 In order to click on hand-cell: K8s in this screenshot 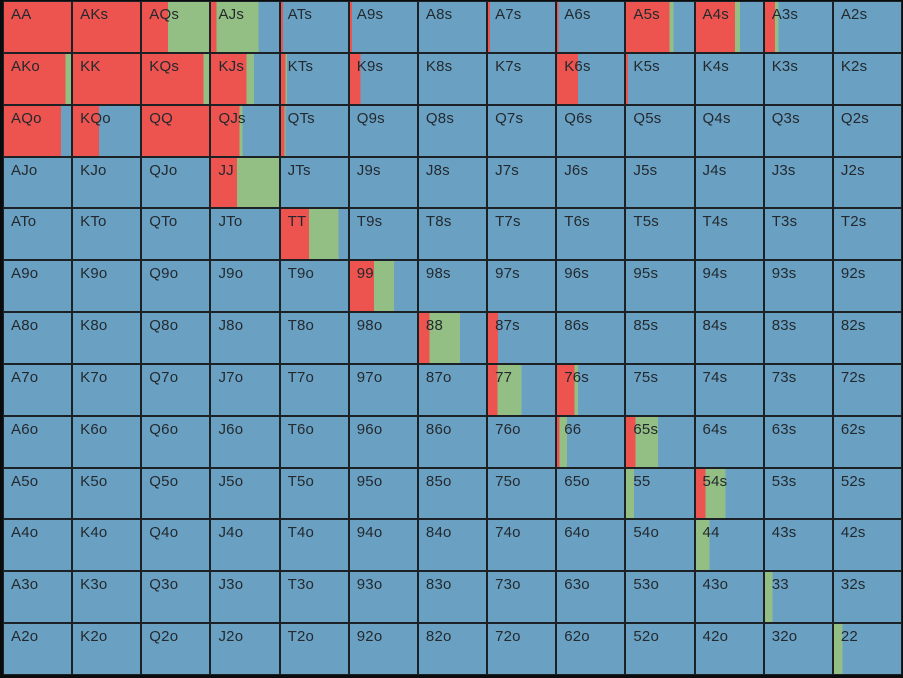, I will do `click(452, 78)`.